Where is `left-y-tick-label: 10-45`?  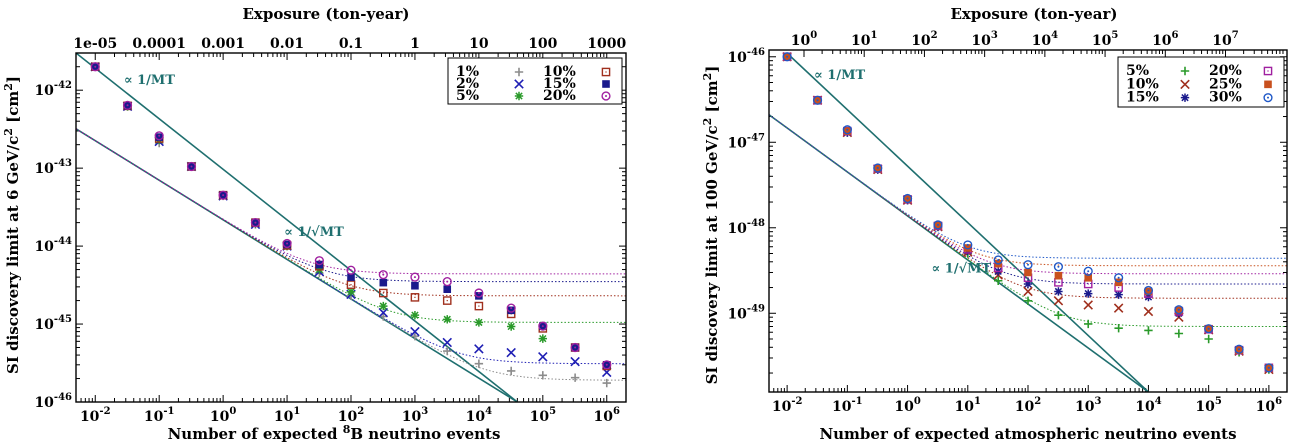 left-y-tick-label: 10-45 is located at coordinates (53, 323).